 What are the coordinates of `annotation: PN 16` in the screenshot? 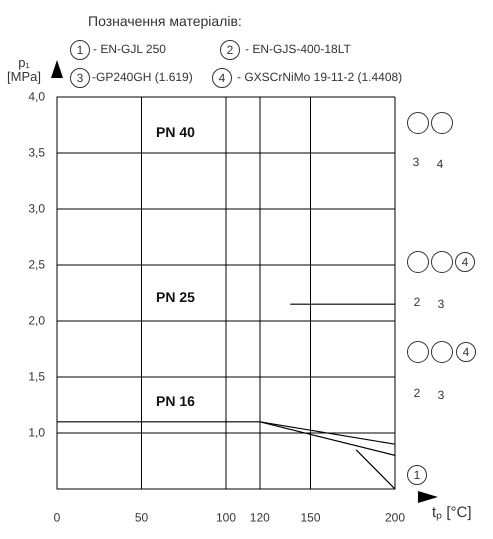 It's located at (175, 401).